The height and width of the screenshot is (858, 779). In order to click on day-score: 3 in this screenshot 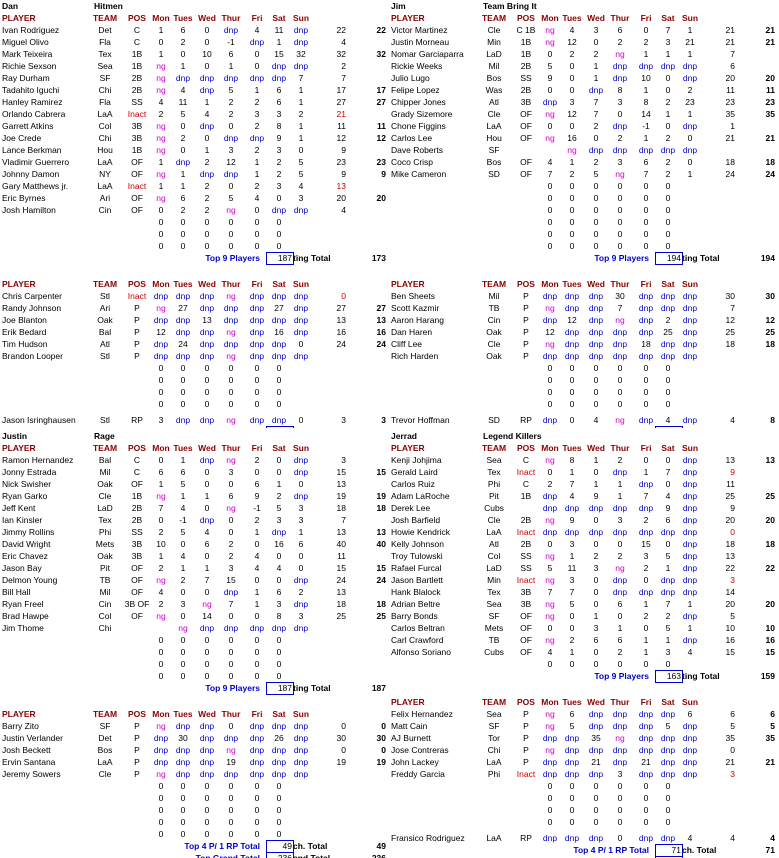, I will do `click(301, 616)`.